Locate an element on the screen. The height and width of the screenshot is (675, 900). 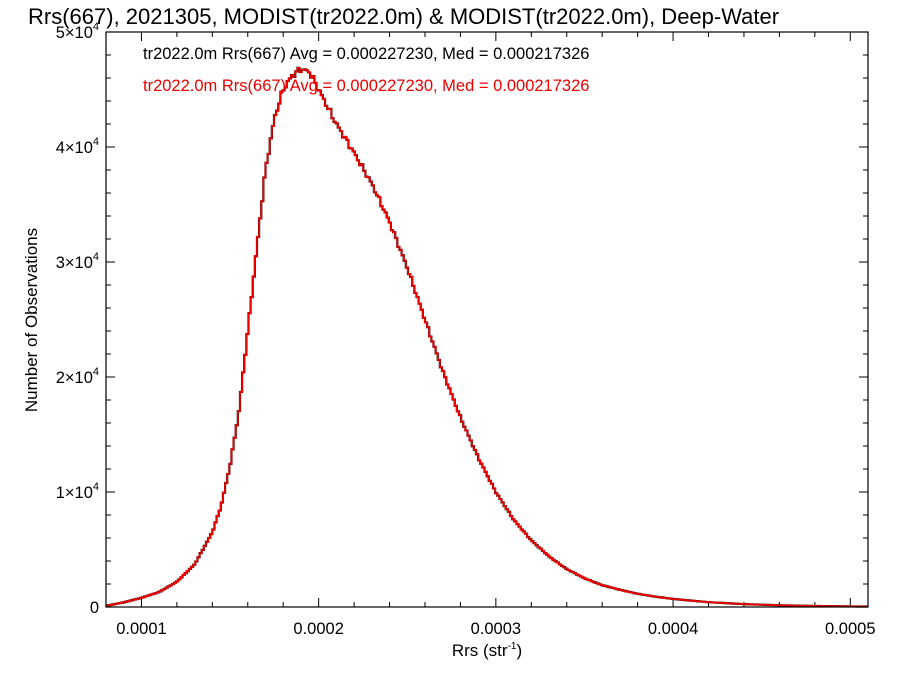
y-tick-label-base: 3×10 is located at coordinates (74, 263).